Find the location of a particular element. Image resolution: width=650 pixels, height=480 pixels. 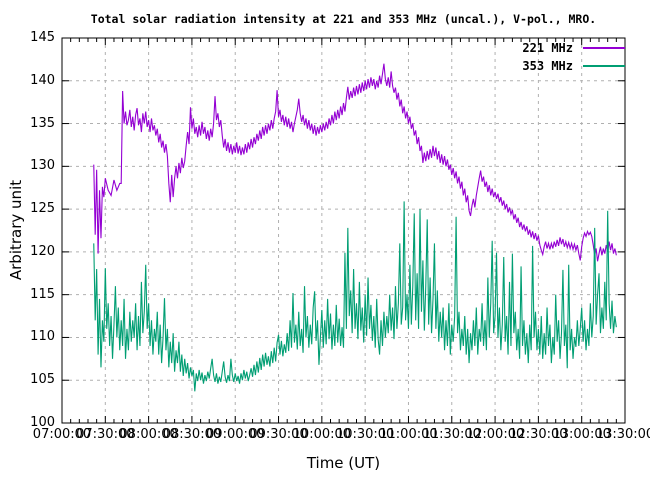

legend-entry-221mhz: 221 MHz is located at coordinates (573, 48).